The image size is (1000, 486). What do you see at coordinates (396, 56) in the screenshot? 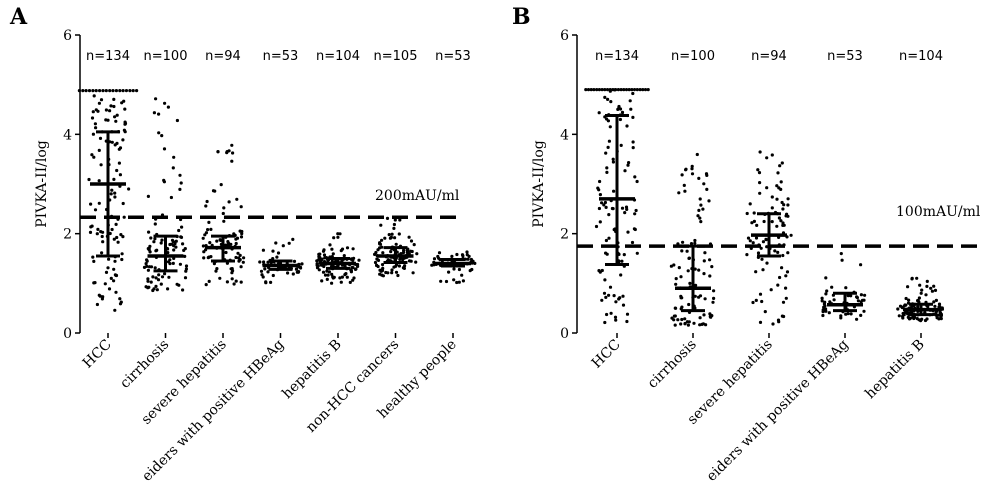
I see `n-label: n=105` at bounding box center [396, 56].